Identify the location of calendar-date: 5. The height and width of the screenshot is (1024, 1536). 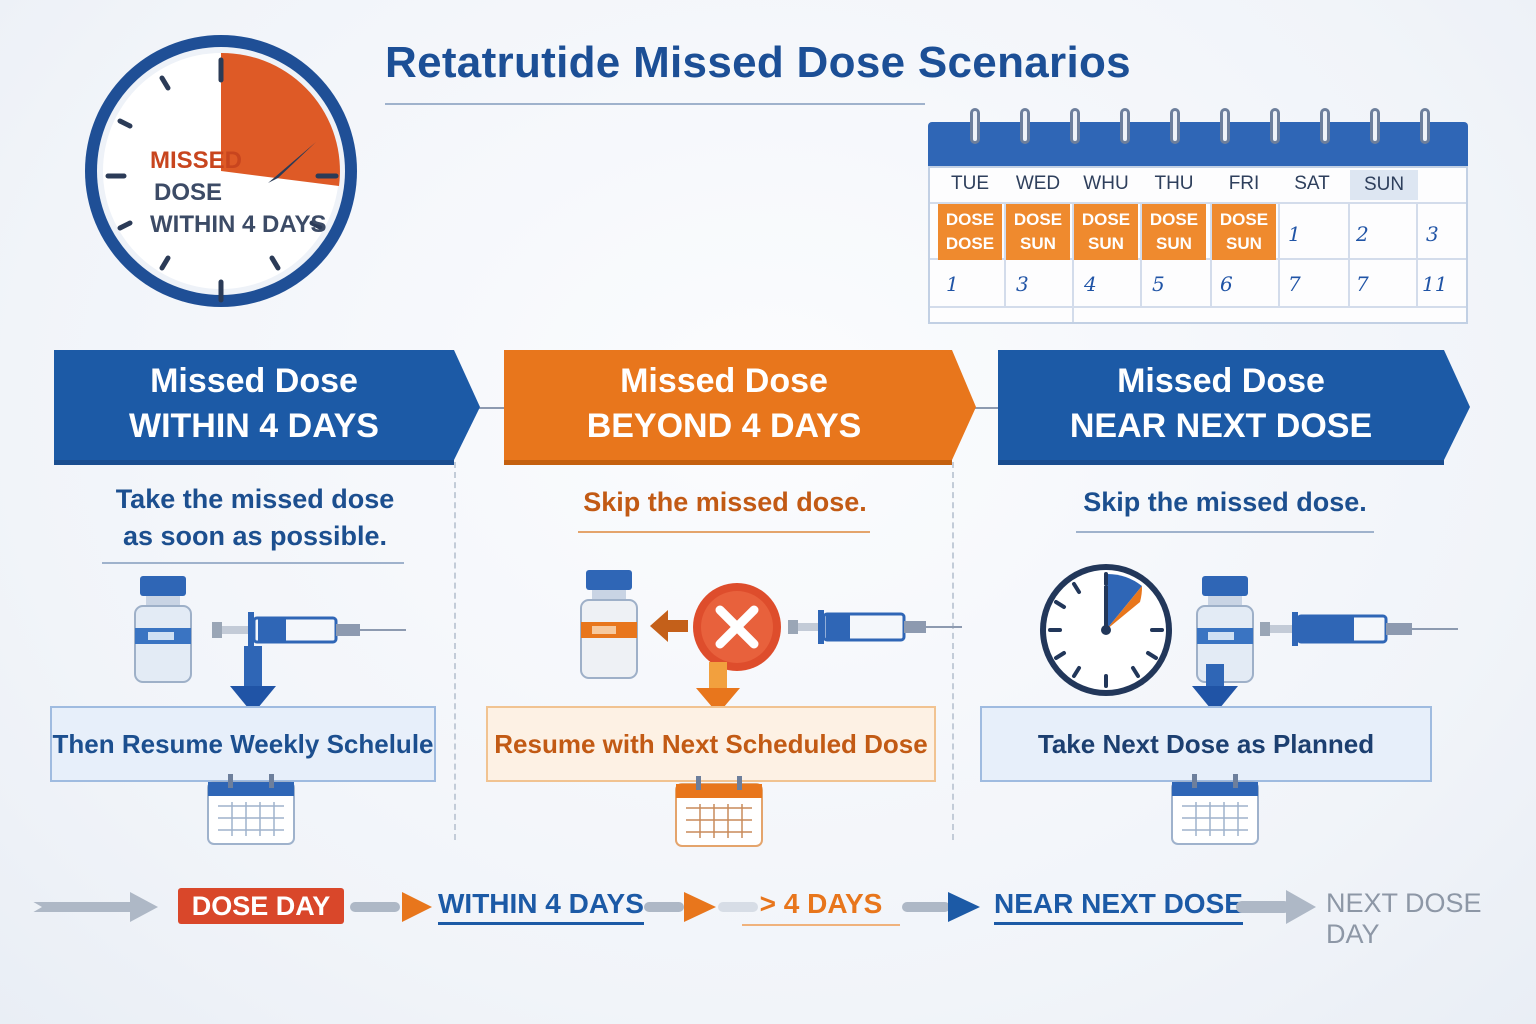
(1158, 284).